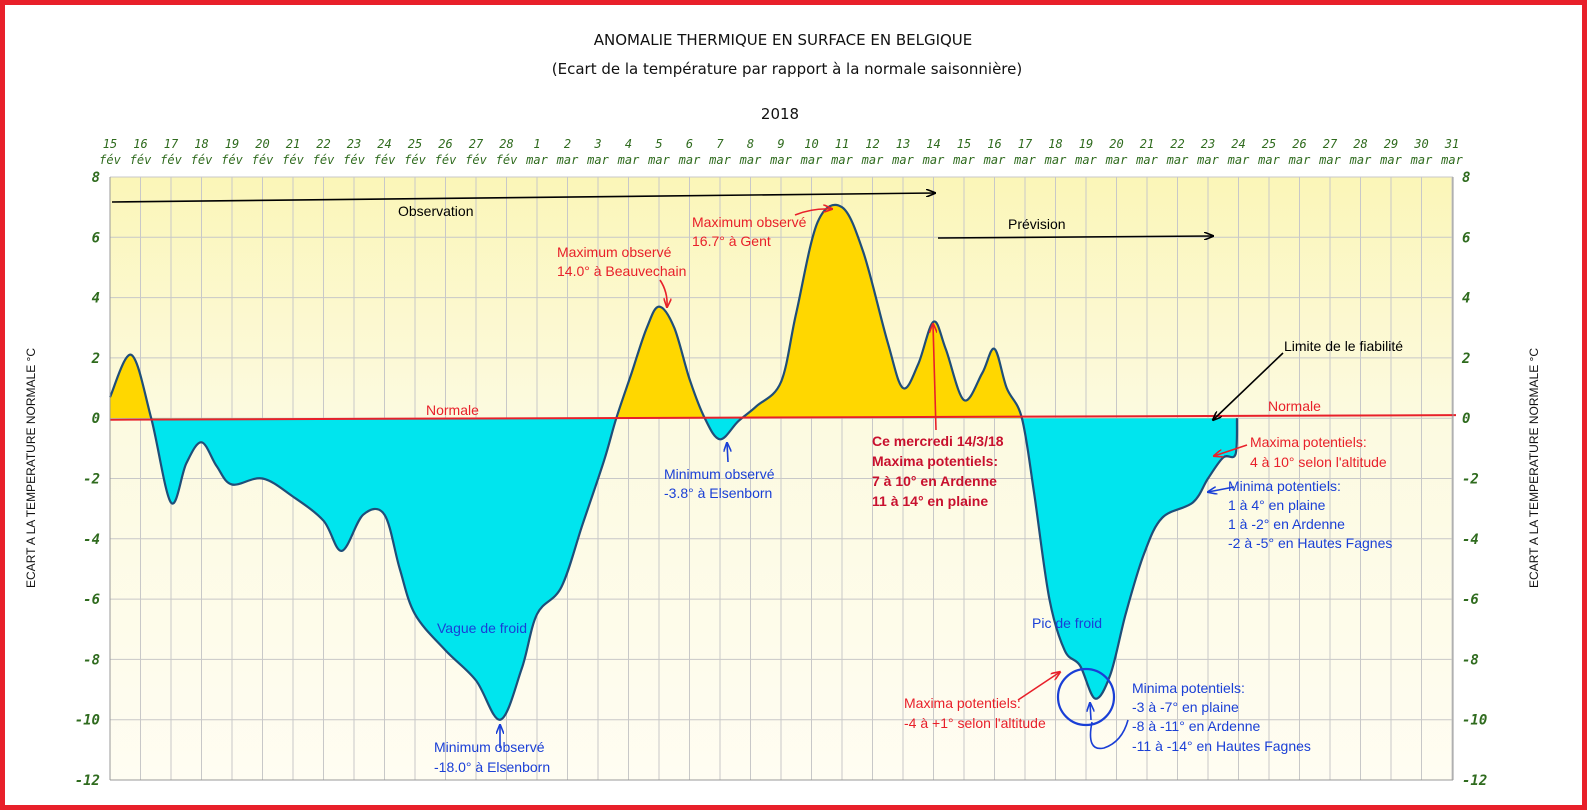  I want to click on x-tick-day: 21, so click(1147, 144).